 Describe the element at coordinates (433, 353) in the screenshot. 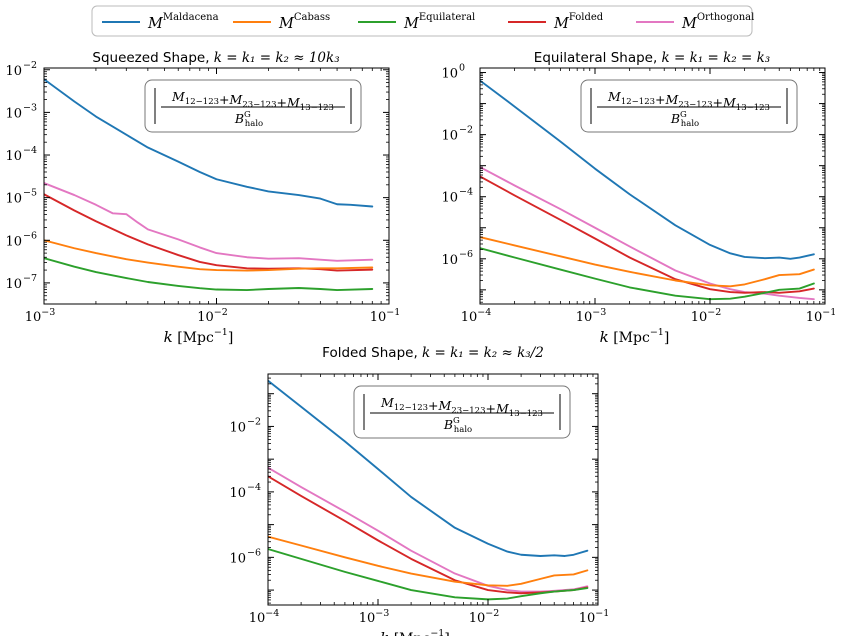

I see `panel-title: Folded Shape, k = k₁ = k₂ ≈ k₃/2` at that location.